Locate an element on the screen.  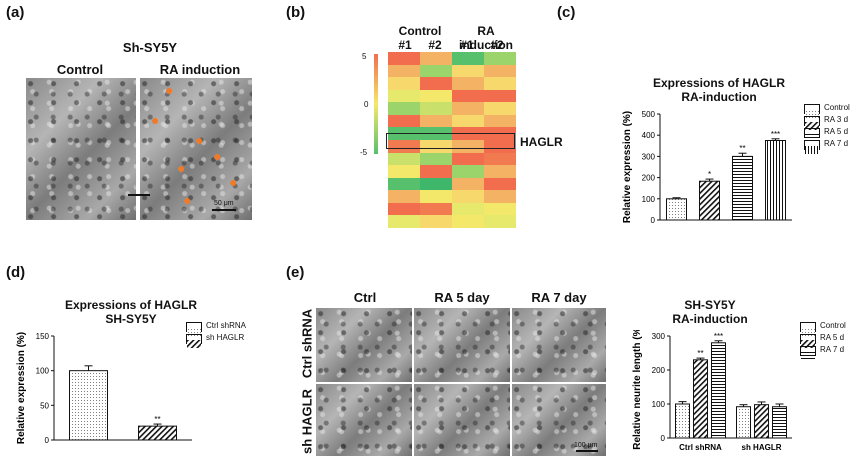
chart-c-legend: Control RA 3 d RA 5 d RA 7 d is located at coordinates (827, 133).